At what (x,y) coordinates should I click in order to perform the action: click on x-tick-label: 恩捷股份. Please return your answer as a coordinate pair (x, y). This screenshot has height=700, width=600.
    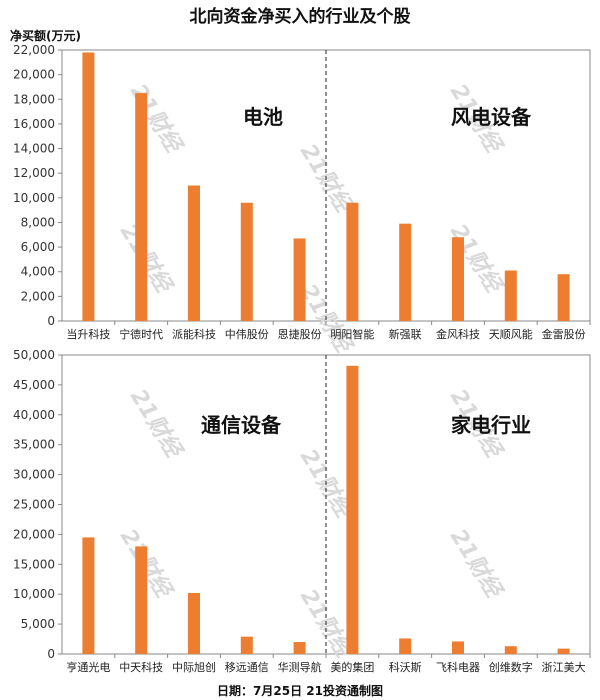
    Looking at the image, I should click on (300, 334).